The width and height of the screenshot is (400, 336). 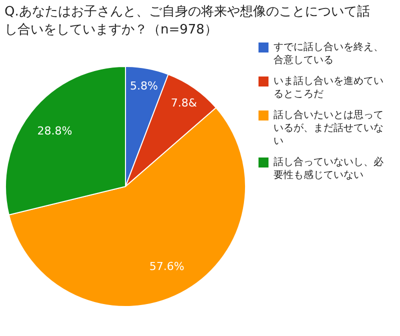 I want to click on legend-label: いま話し合いを進めているところだ, so click(x=329, y=87).